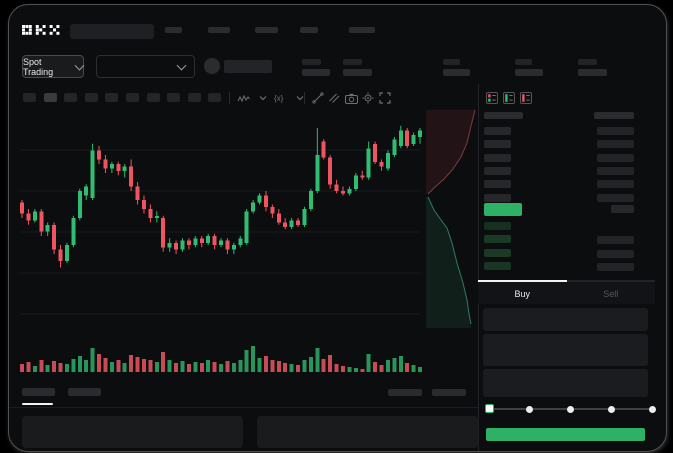  I want to click on tab-buy-label: Buy, so click(522, 294).